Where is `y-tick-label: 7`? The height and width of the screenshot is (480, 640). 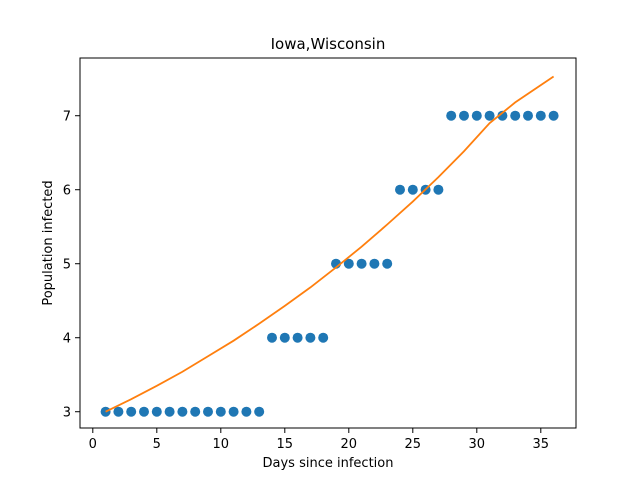
y-tick-label: 7 is located at coordinates (67, 117).